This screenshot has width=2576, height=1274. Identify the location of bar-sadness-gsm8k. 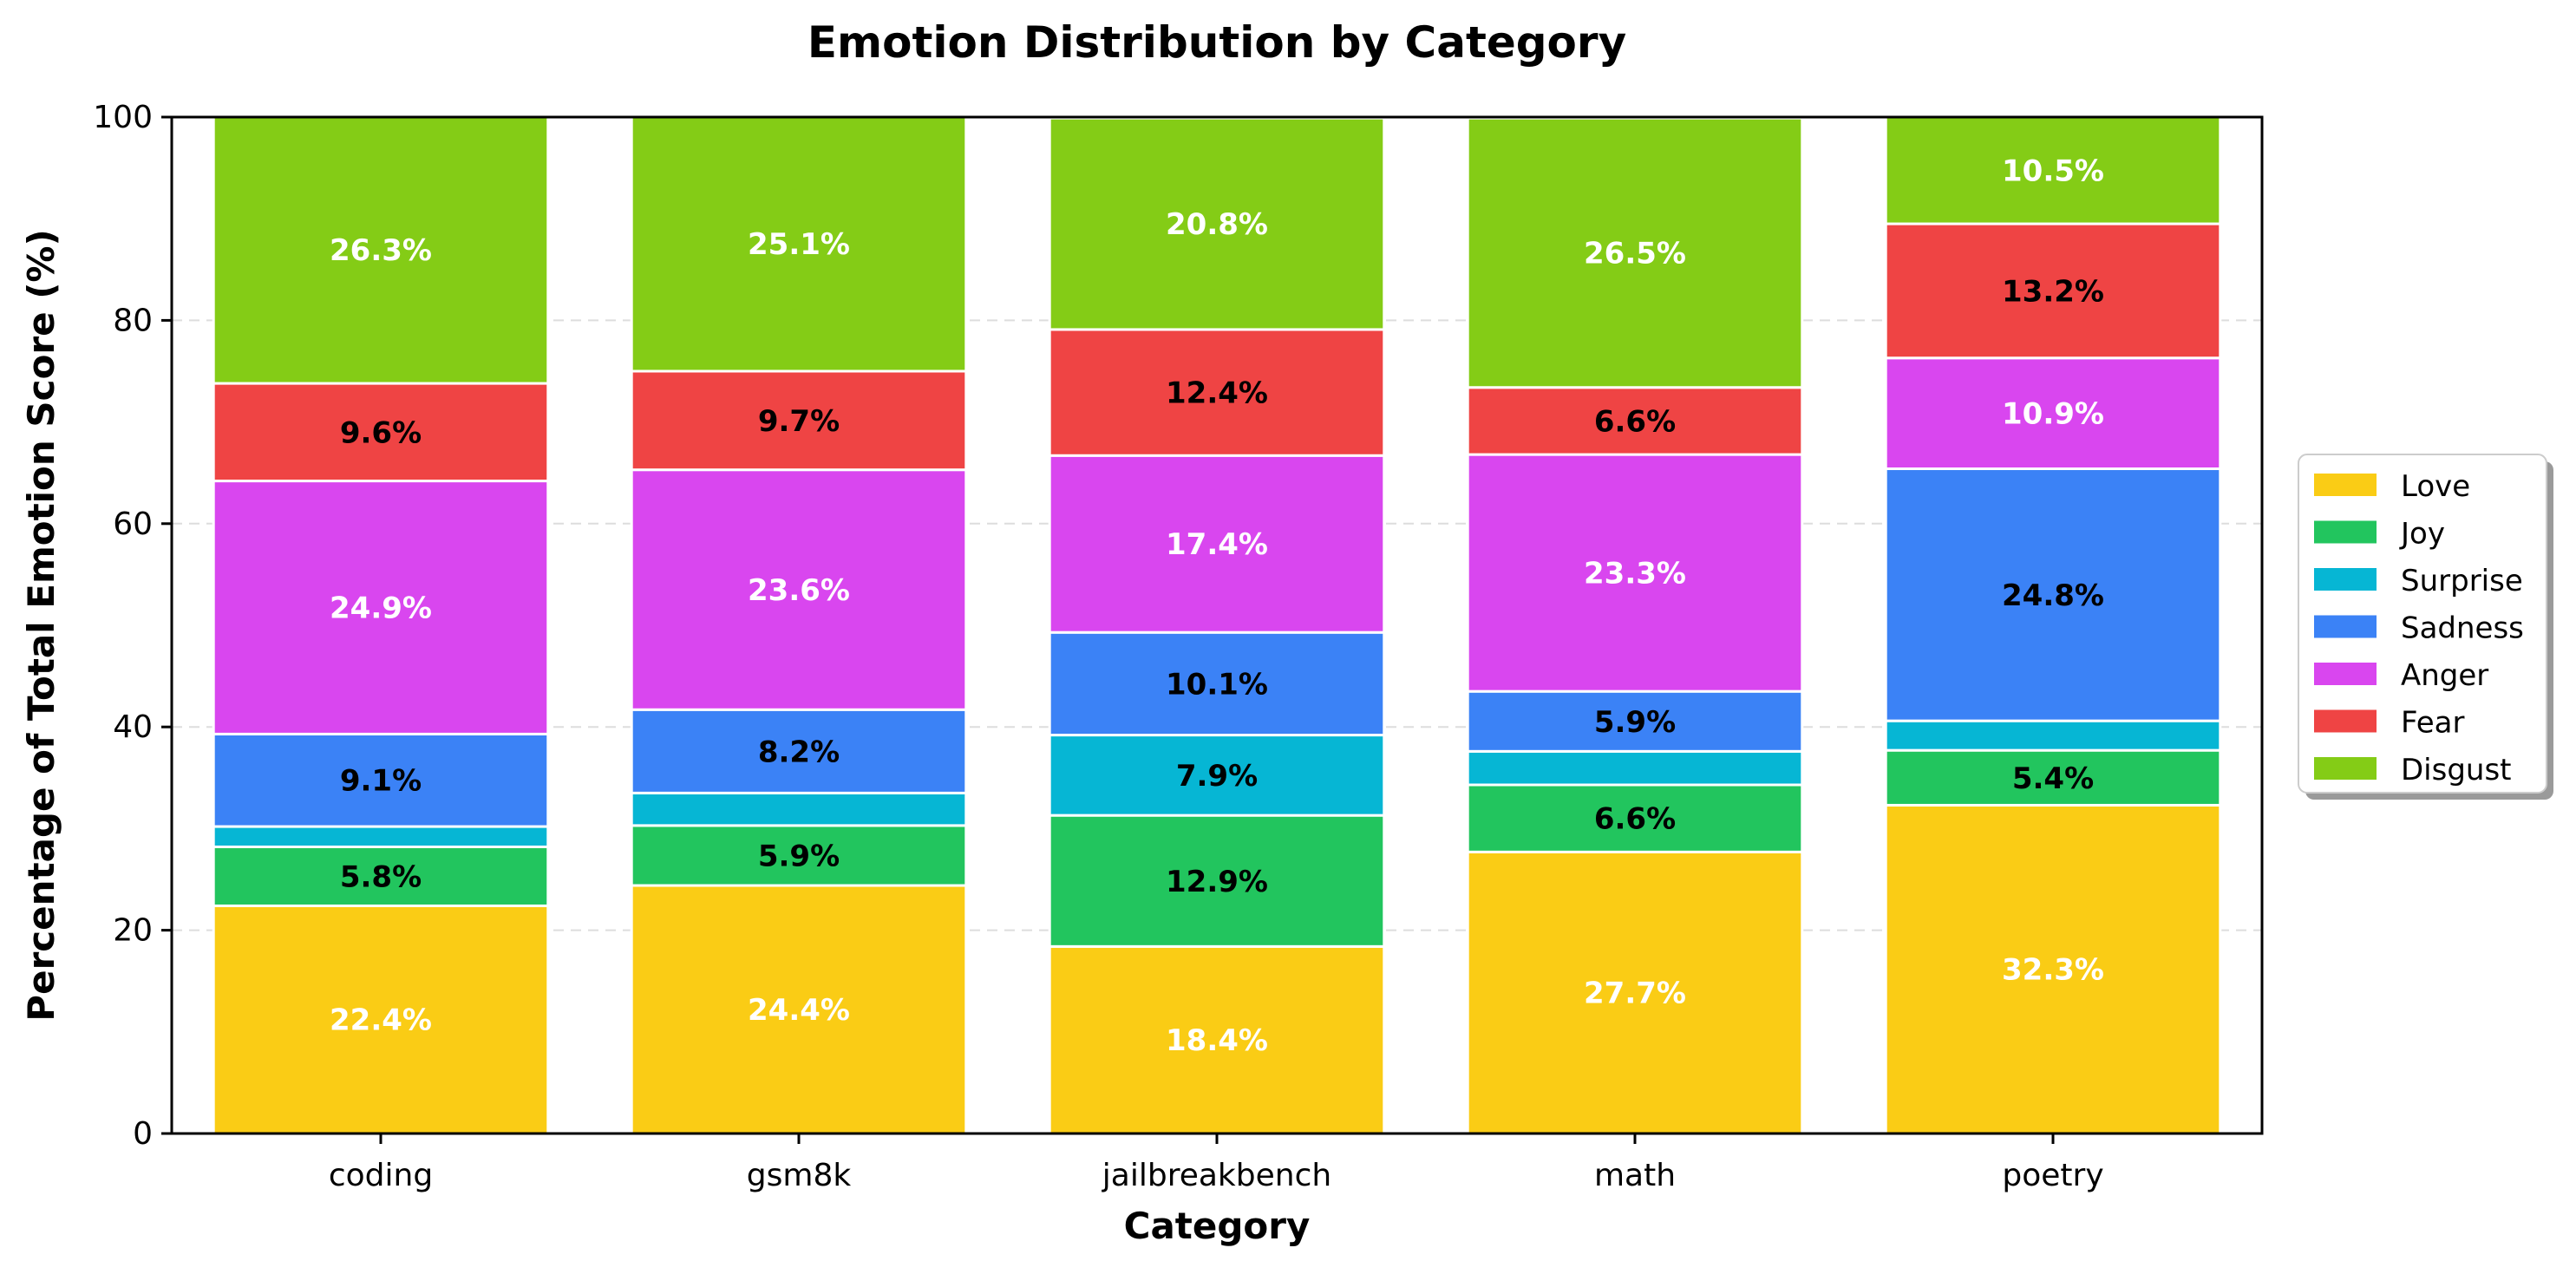
(799, 751).